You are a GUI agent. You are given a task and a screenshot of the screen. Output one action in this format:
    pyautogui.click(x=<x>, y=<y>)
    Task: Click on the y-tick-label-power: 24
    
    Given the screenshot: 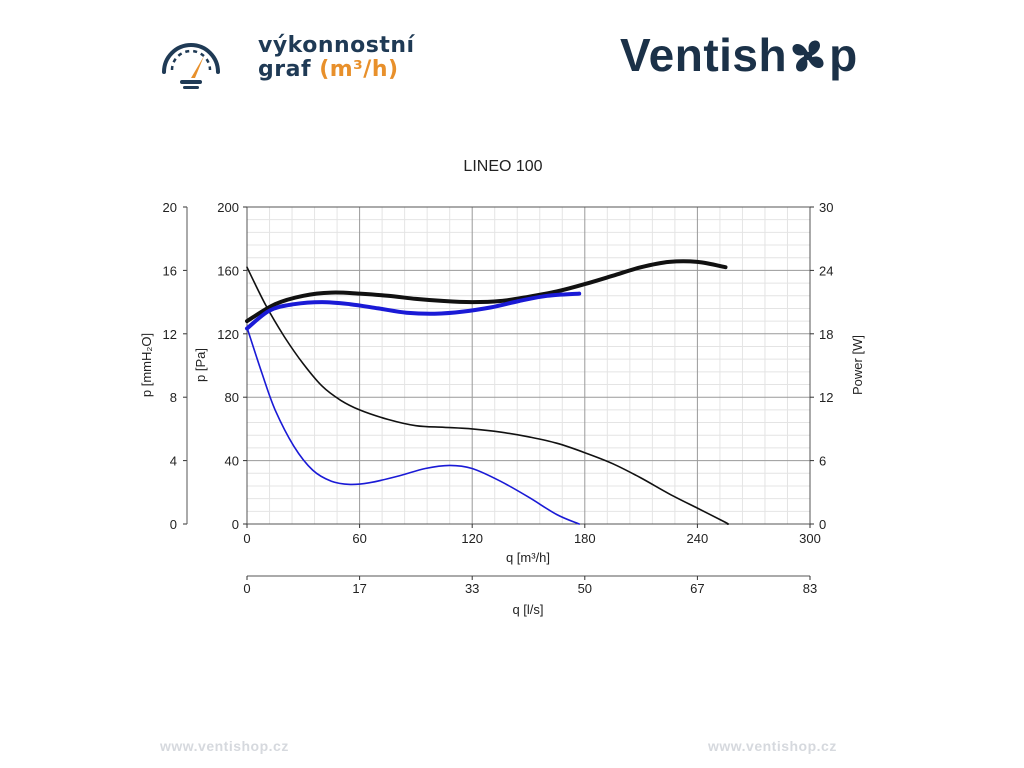 What is the action you would take?
    pyautogui.click(x=826, y=270)
    